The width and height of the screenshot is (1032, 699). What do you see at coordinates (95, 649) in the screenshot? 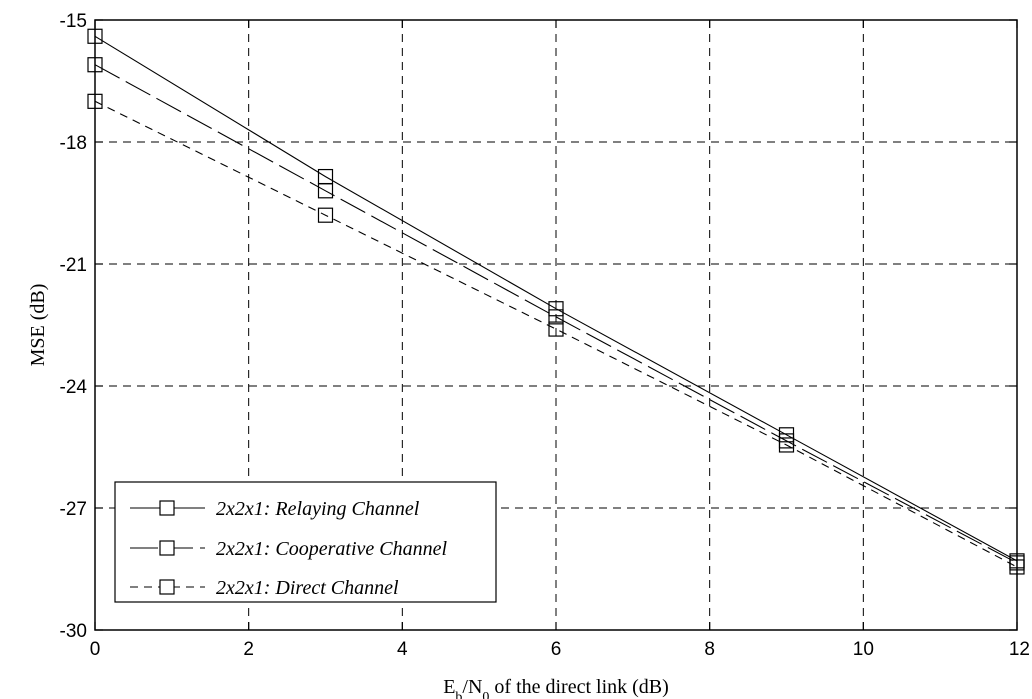
I see `x-tick-label: 0` at bounding box center [95, 649].